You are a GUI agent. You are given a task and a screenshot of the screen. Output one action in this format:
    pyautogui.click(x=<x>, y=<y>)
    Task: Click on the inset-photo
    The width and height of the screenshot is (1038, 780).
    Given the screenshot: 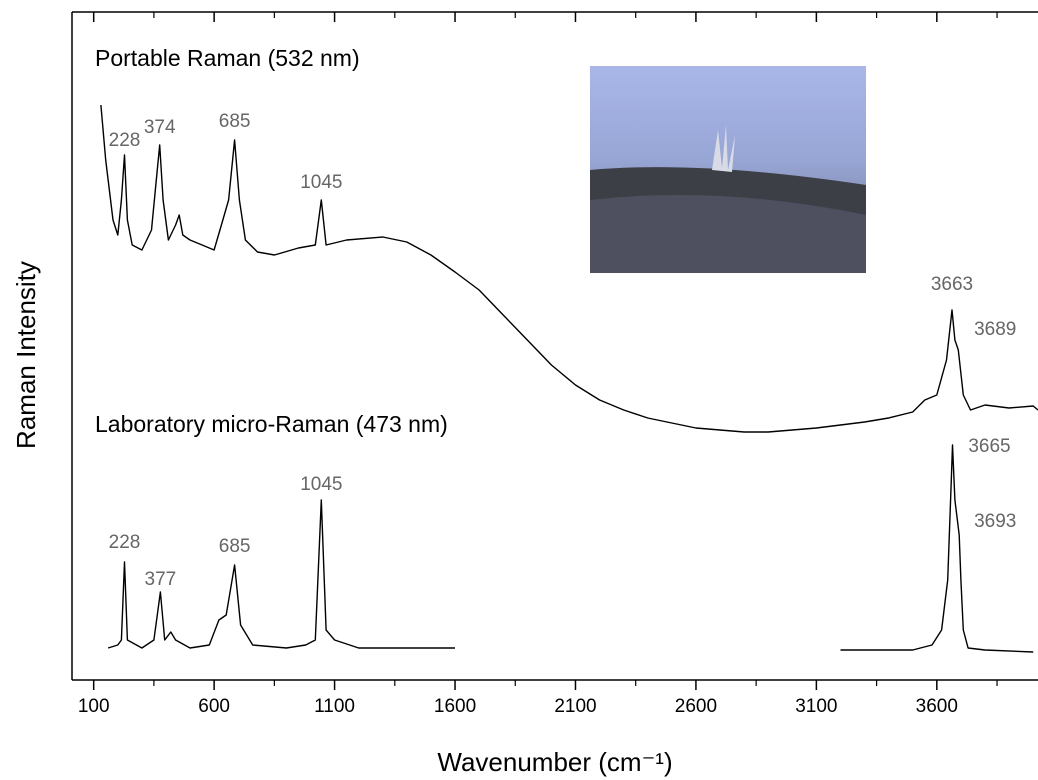 What is the action you would take?
    pyautogui.click(x=728, y=169)
    